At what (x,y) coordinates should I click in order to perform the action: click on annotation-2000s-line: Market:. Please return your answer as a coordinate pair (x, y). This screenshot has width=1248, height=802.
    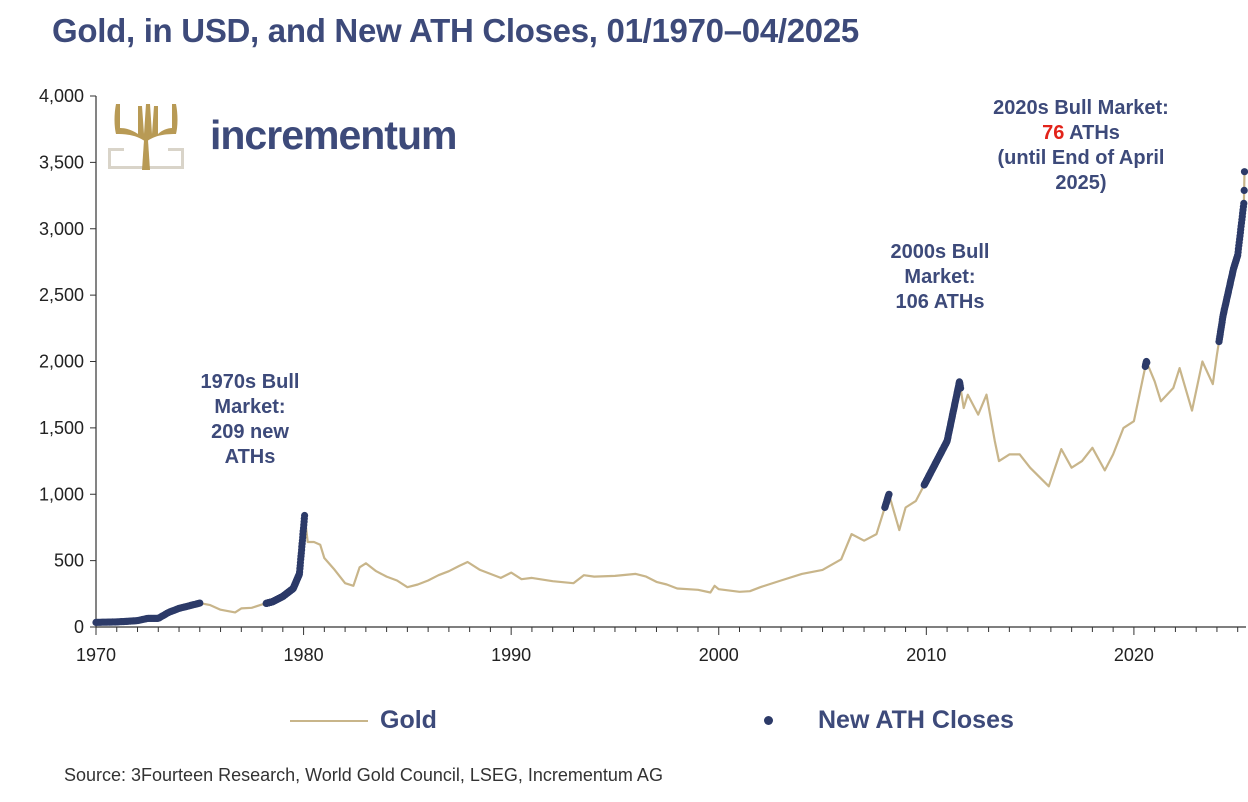
    Looking at the image, I should click on (940, 277).